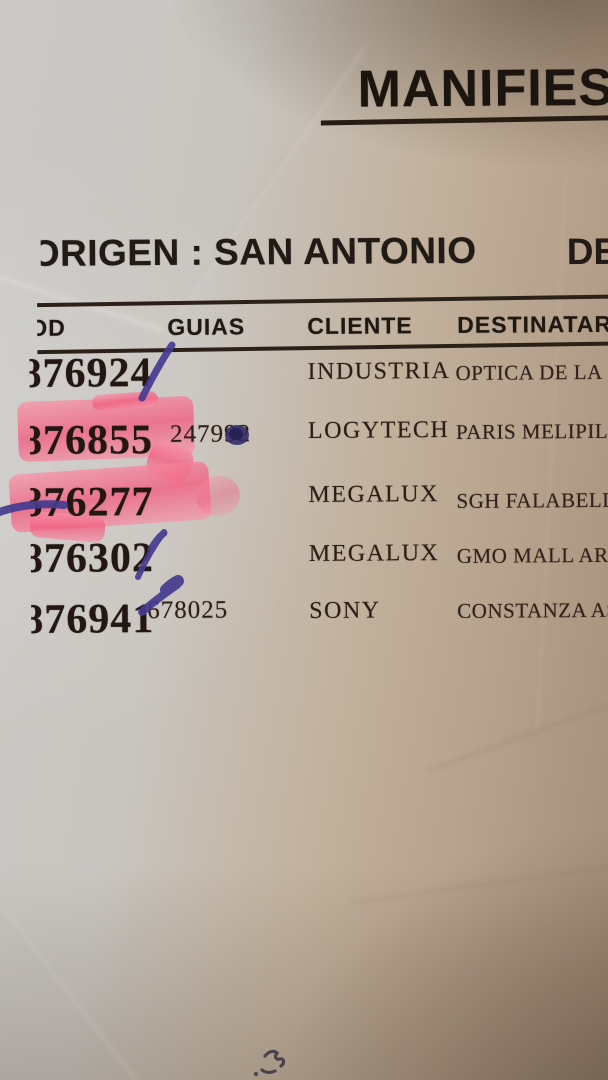  What do you see at coordinates (91, 440) in the screenshot?
I see `table-row-cod: 876855` at bounding box center [91, 440].